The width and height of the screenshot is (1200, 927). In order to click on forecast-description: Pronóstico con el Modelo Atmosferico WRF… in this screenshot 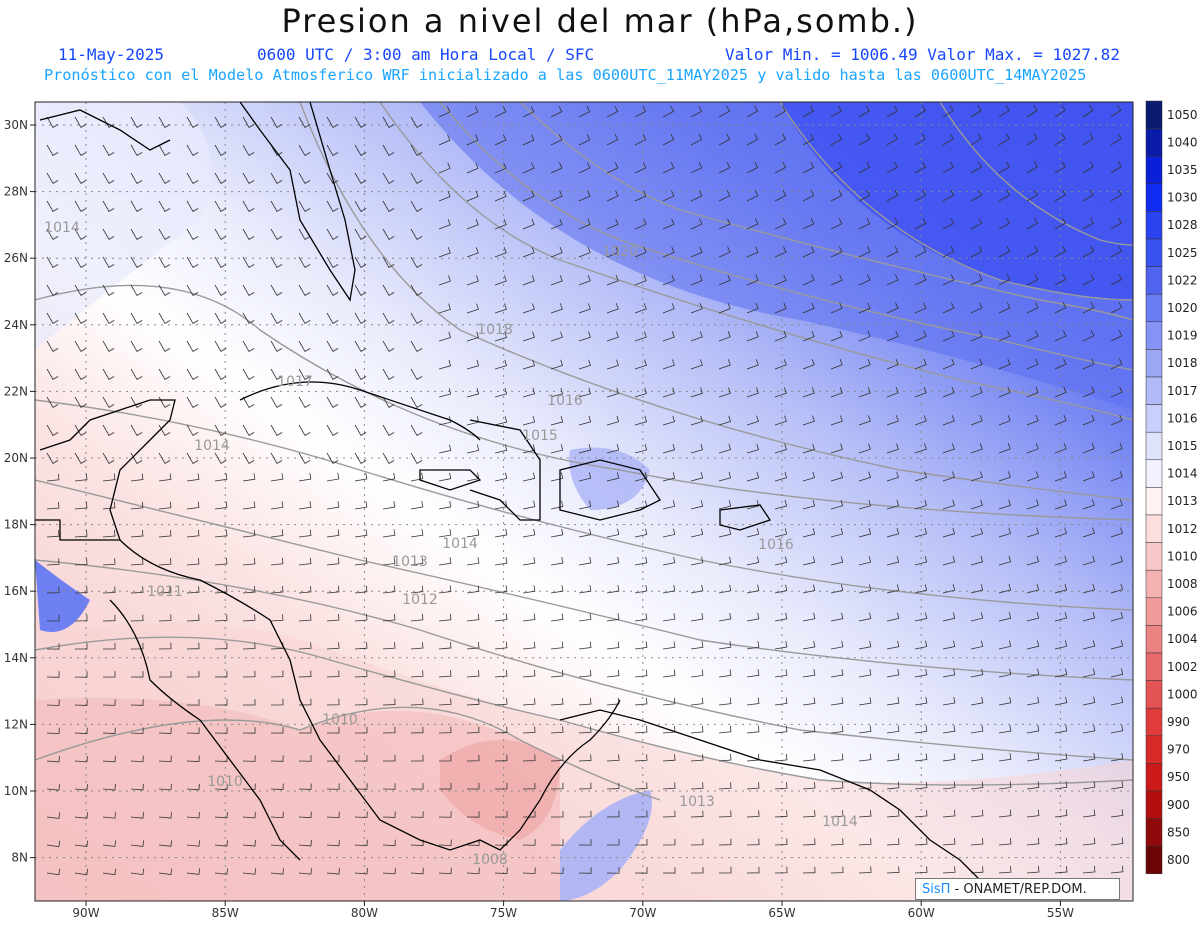, I will do `click(565, 75)`.